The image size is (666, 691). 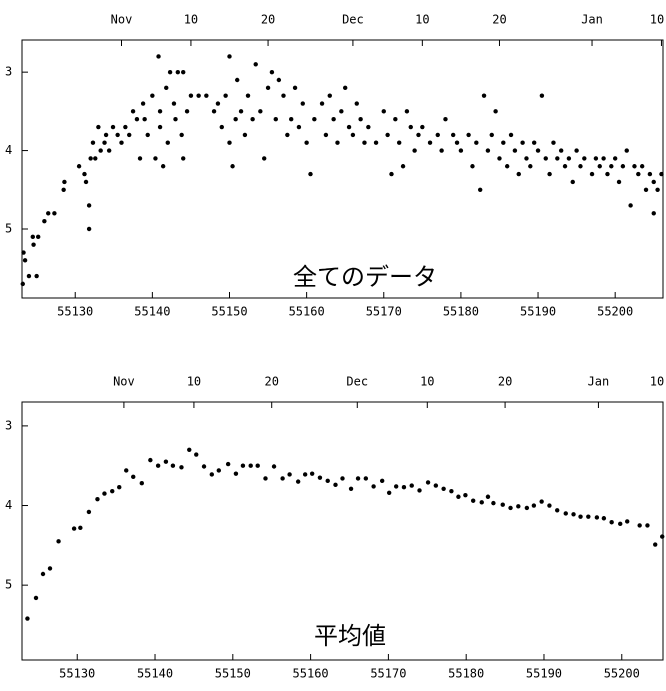 What do you see at coordinates (353, 20) in the screenshot?
I see `x2-tick-label: Dec` at bounding box center [353, 20].